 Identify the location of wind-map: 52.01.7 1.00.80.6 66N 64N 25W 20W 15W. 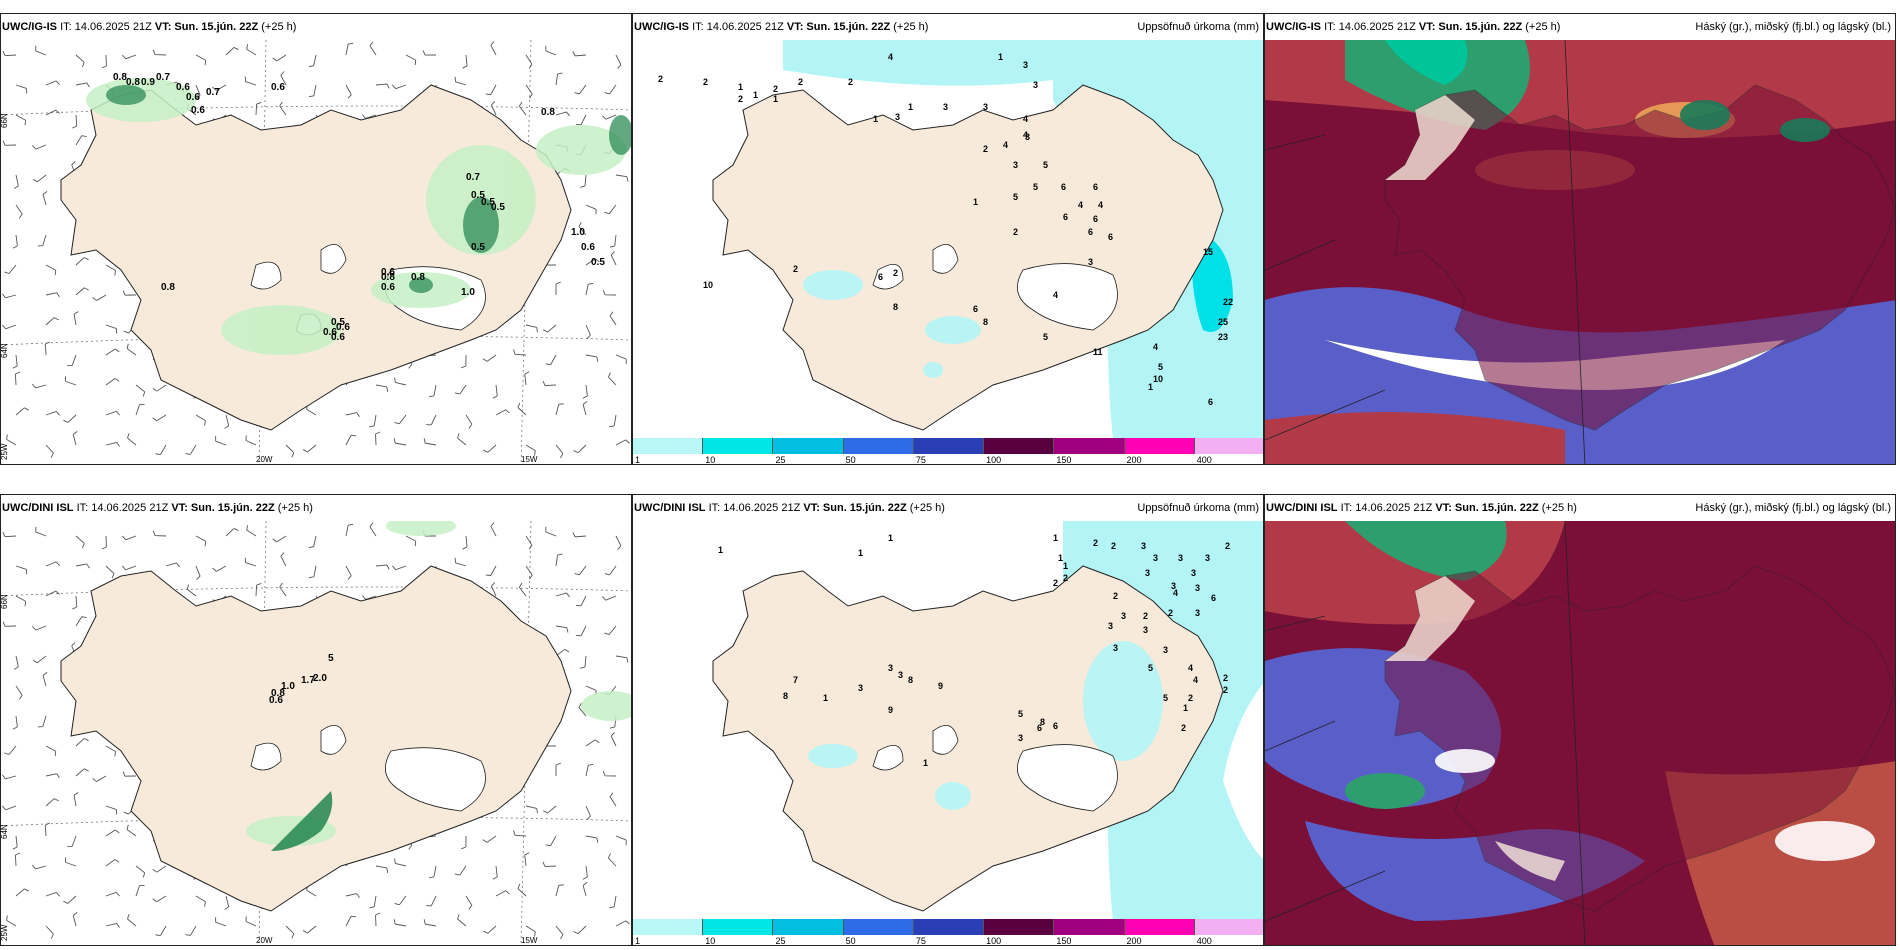
(316, 733).